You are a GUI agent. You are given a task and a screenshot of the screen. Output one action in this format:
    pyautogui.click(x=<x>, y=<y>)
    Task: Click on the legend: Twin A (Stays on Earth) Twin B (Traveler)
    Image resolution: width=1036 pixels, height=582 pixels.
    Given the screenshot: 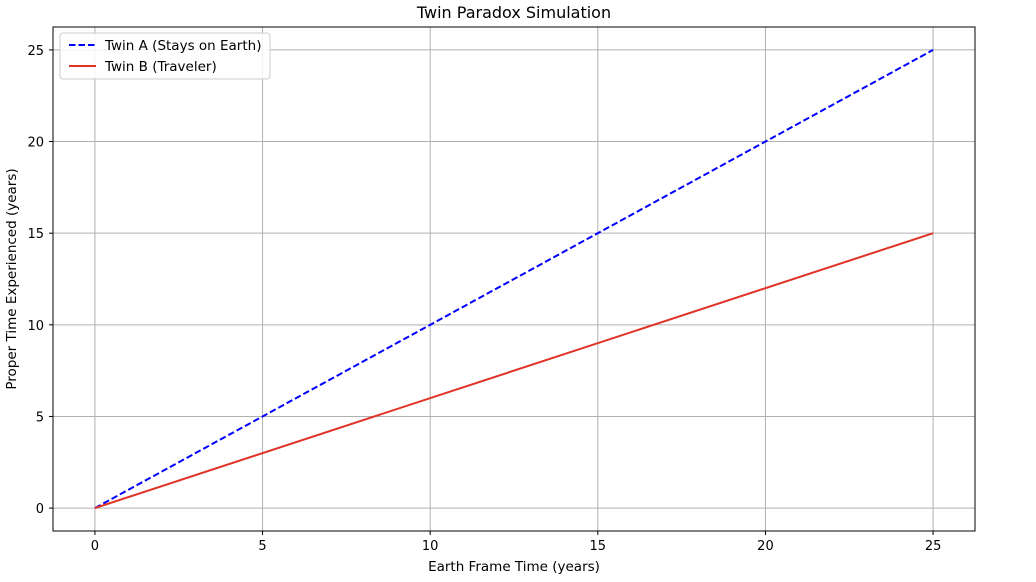 What is the action you would take?
    pyautogui.click(x=165, y=56)
    